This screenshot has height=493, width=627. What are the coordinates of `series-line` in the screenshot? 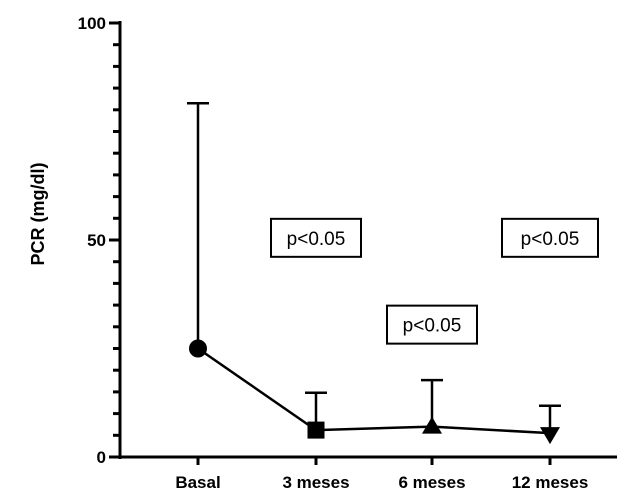 It's located at (374, 391).